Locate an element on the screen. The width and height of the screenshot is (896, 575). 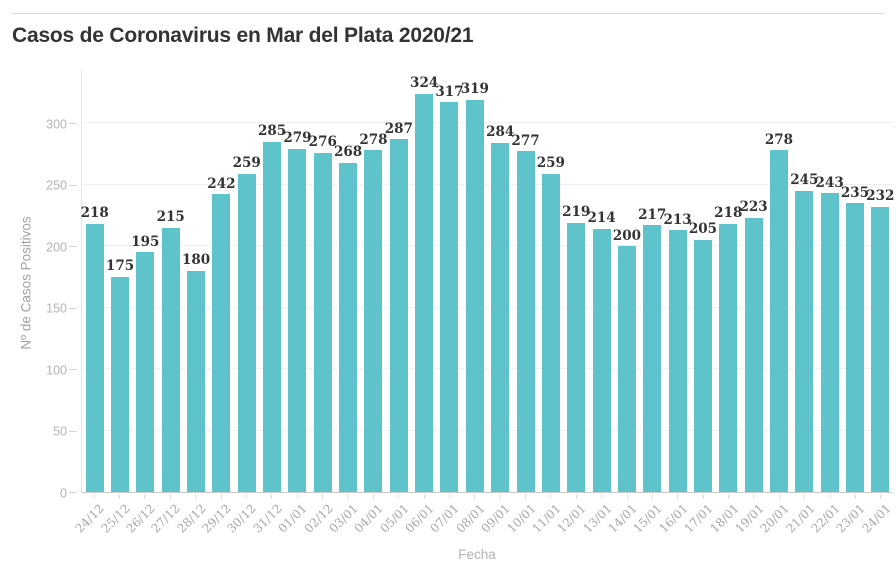
y-tick-label: 150 is located at coordinates (56, 308).